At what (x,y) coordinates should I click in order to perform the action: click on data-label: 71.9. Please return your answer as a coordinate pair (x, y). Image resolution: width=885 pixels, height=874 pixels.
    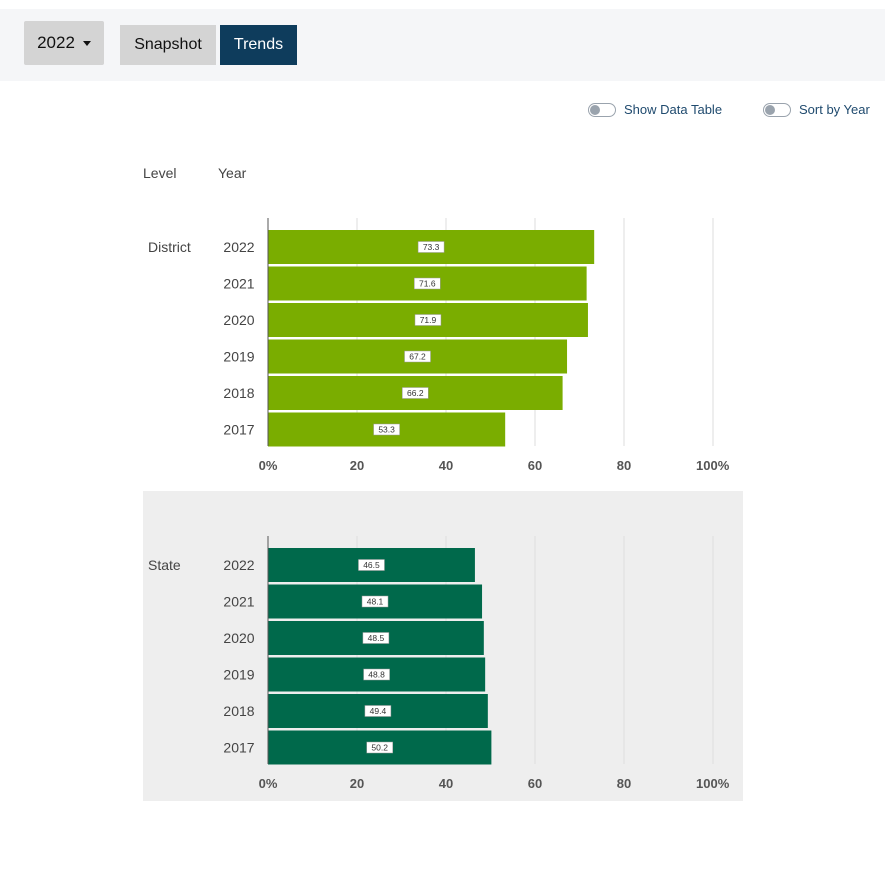
    Looking at the image, I should click on (428, 320).